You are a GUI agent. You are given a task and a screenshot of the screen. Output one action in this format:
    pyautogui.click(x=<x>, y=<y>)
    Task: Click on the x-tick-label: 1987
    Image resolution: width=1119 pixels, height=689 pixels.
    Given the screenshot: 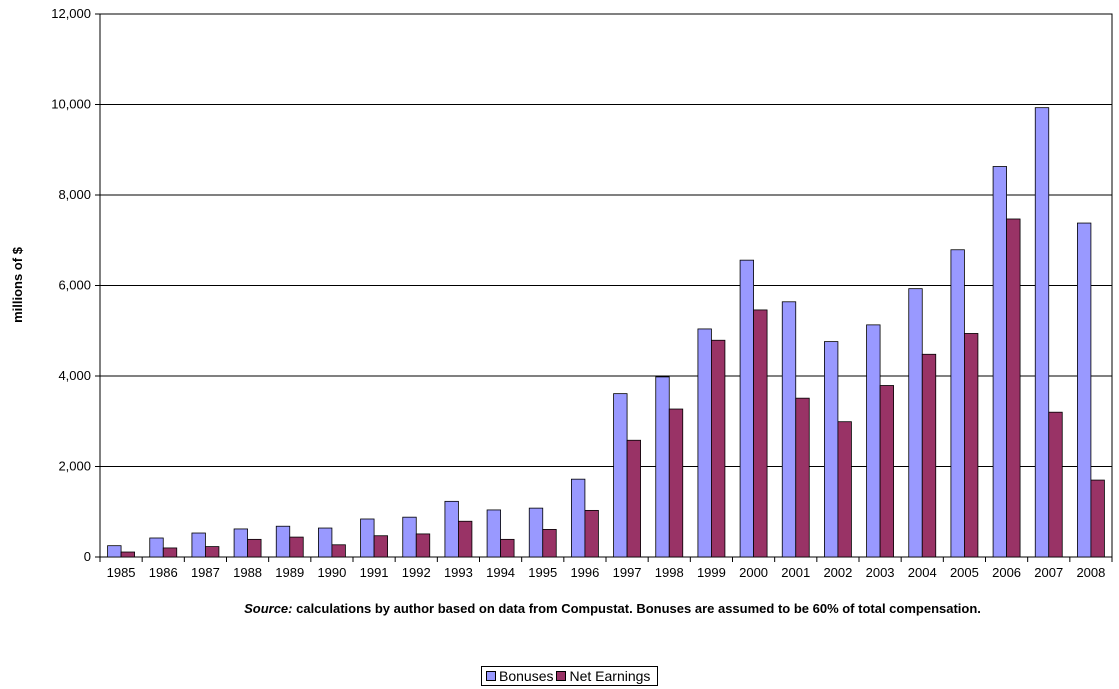 What is the action you would take?
    pyautogui.click(x=205, y=572)
    